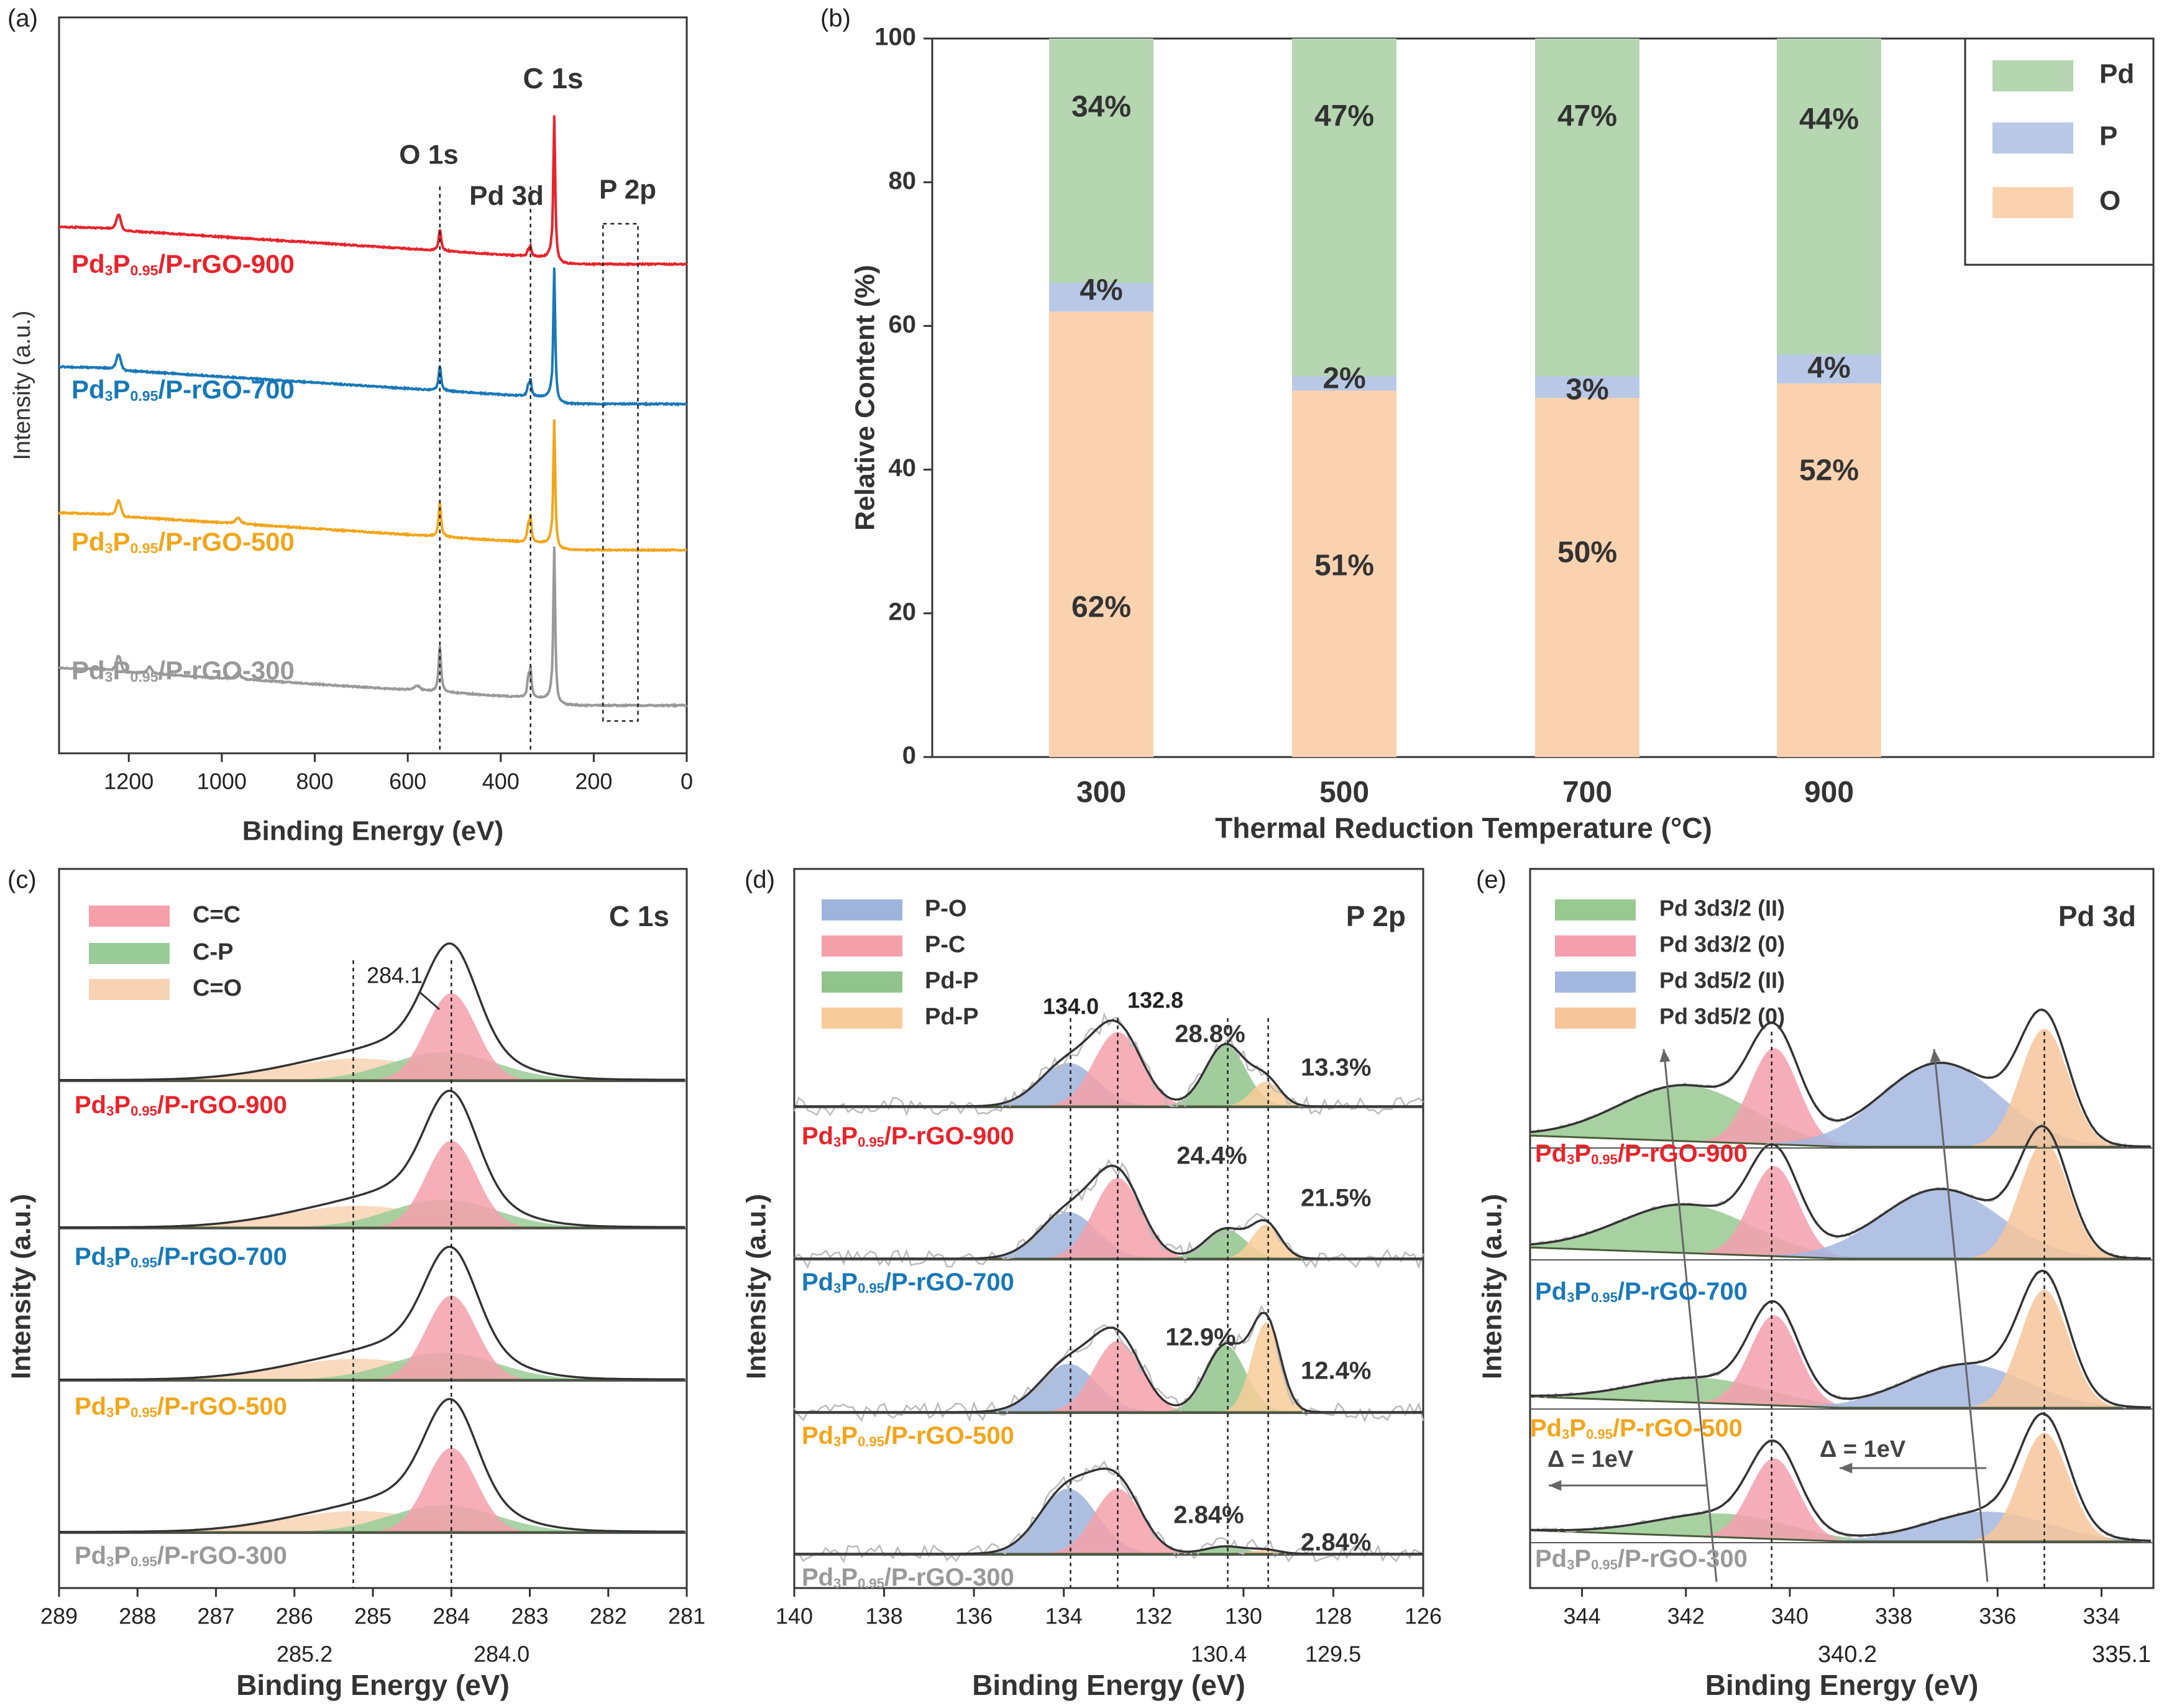  Describe the element at coordinates (1101, 792) in the screenshot. I see `x-tick-label: 300` at that location.